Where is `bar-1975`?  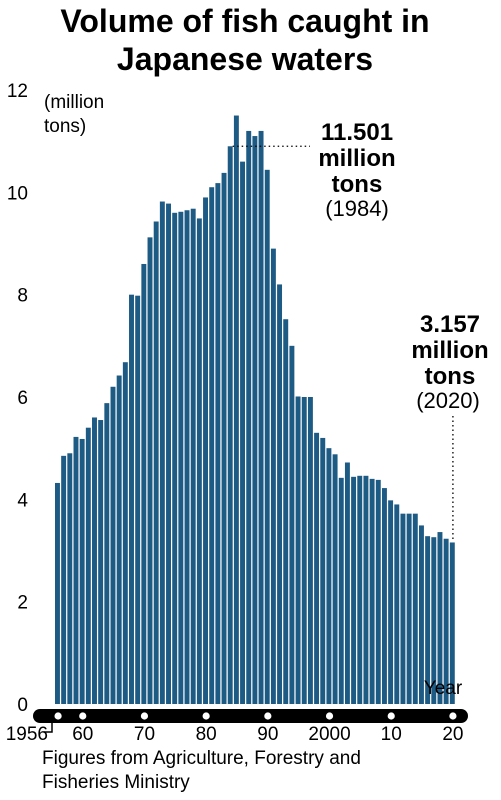
bar-1975 is located at coordinates (175, 458).